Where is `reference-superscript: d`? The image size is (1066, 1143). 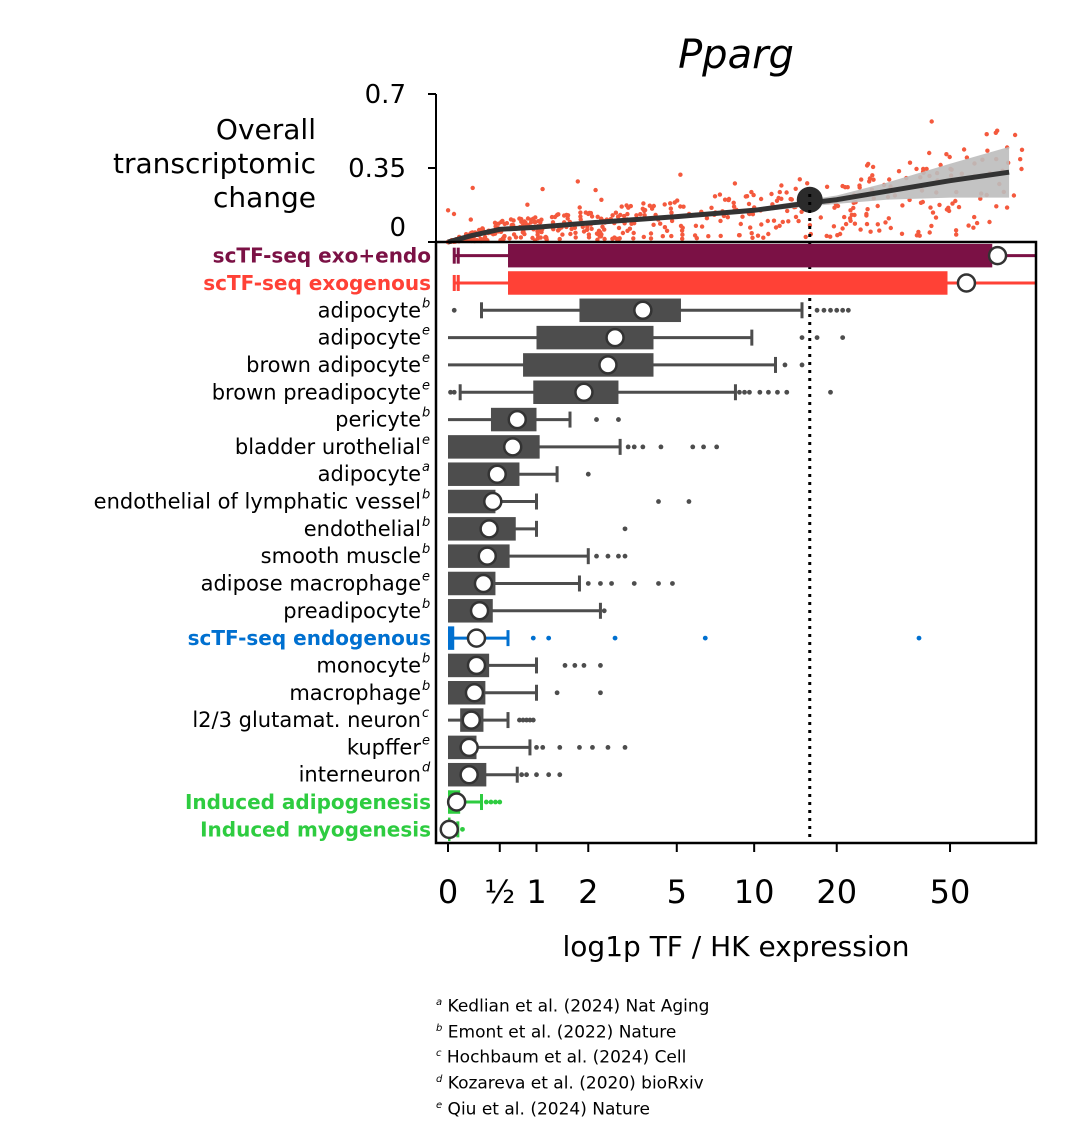
reference-superscript: d is located at coordinates (439, 1079).